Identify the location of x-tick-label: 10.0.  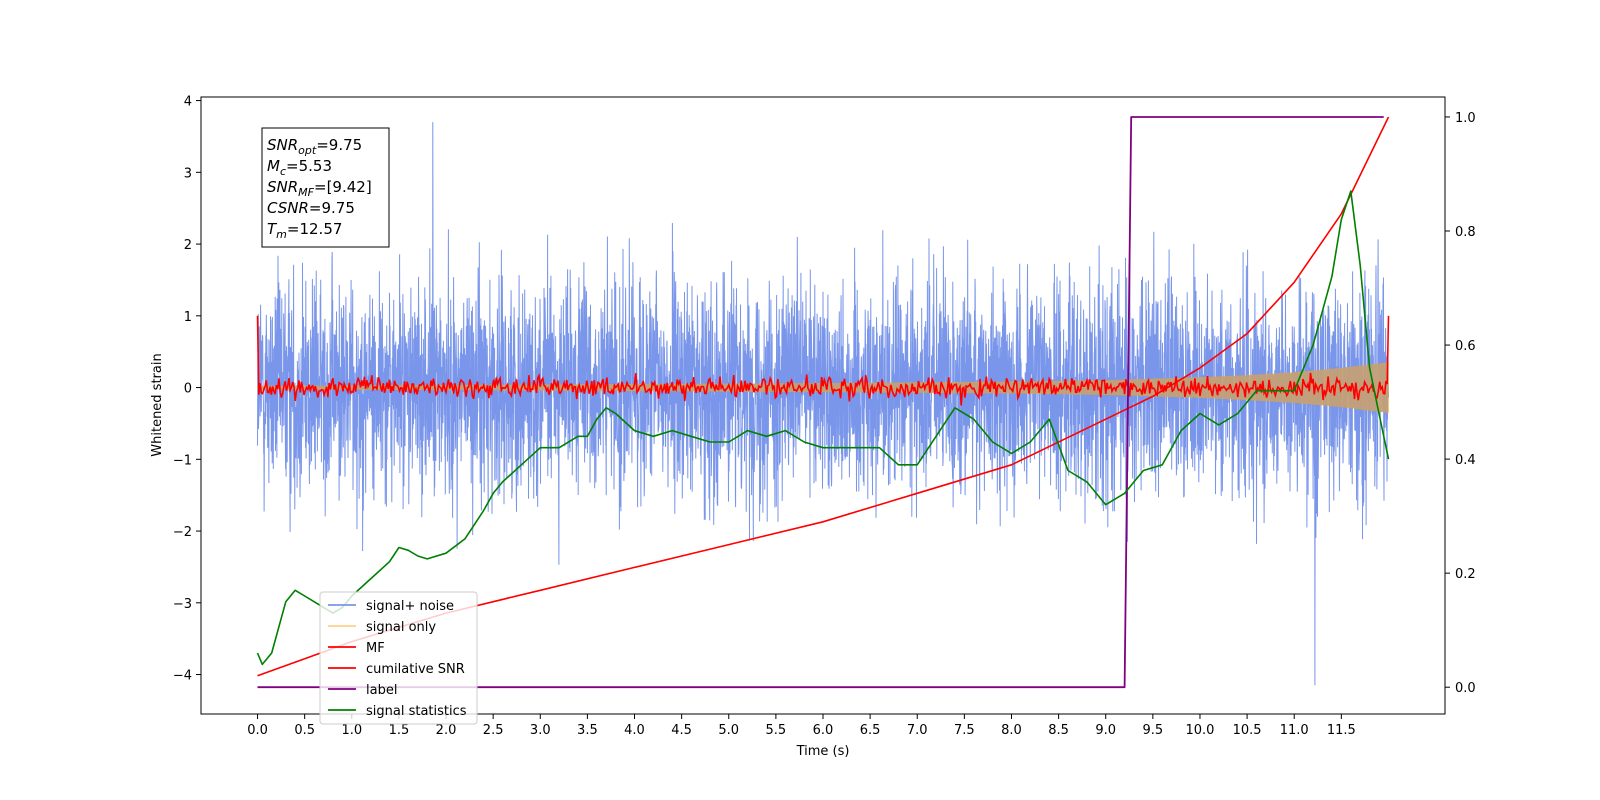
(1199, 730).